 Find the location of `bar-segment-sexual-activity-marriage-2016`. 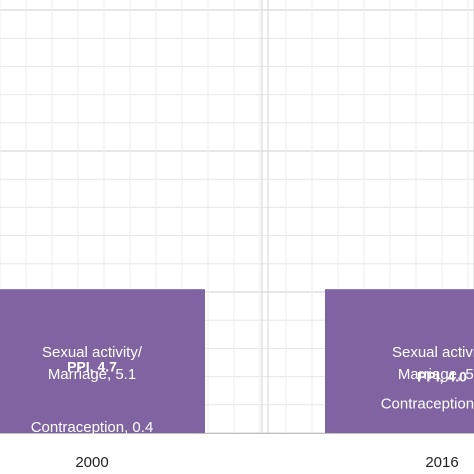

bar-segment-sexual-activity-marriage-2016 is located at coordinates (399, 361).